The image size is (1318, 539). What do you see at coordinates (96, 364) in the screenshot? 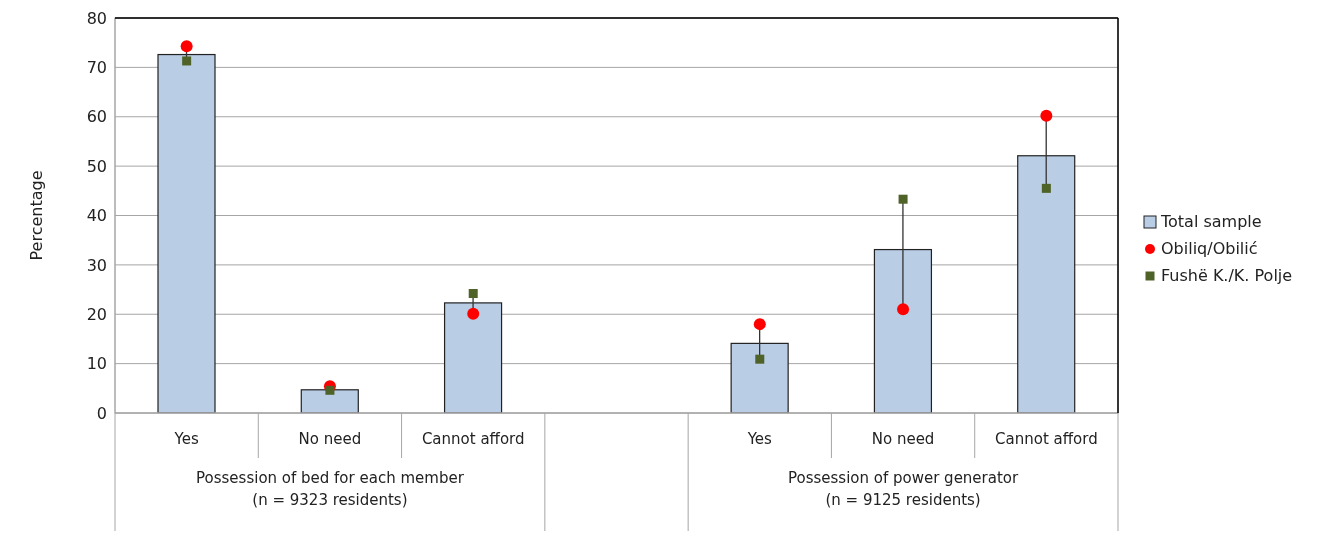
I see `y-tick-label: 10` at bounding box center [96, 364].